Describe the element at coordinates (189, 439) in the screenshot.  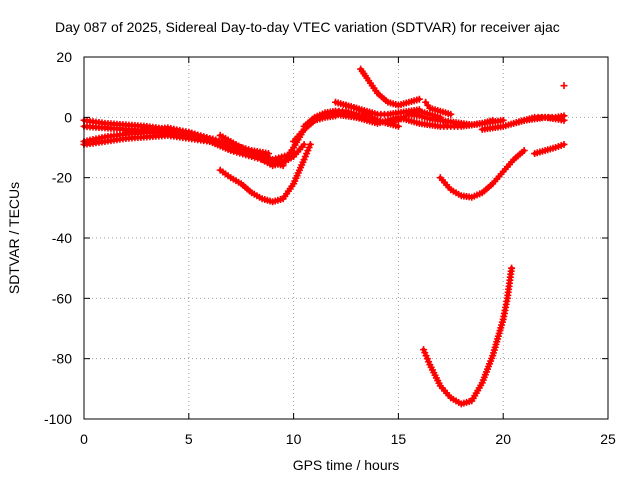
I see `x-tick-label: 5` at that location.